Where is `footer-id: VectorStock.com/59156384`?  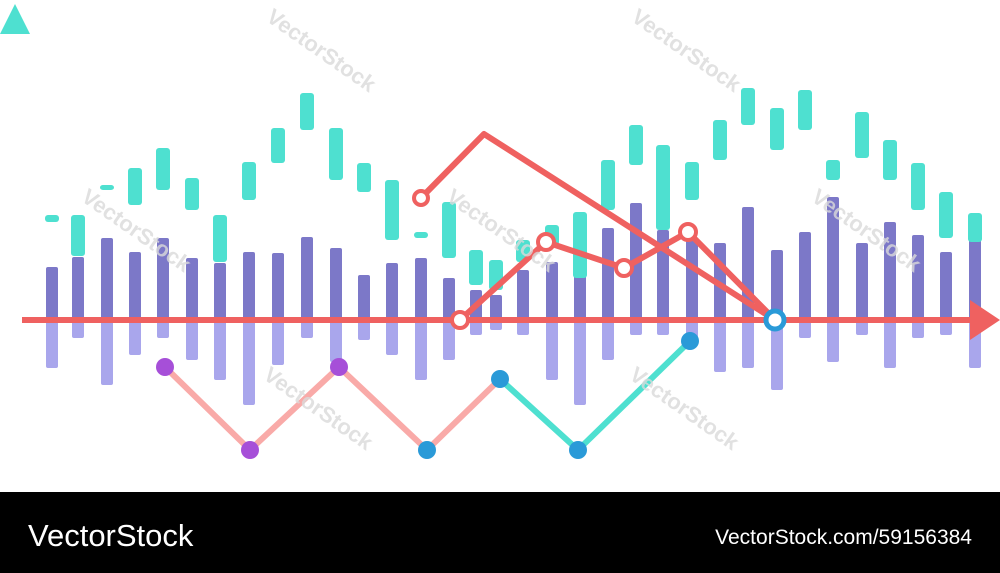
footer-id: VectorStock.com/59156384 is located at coordinates (843, 537).